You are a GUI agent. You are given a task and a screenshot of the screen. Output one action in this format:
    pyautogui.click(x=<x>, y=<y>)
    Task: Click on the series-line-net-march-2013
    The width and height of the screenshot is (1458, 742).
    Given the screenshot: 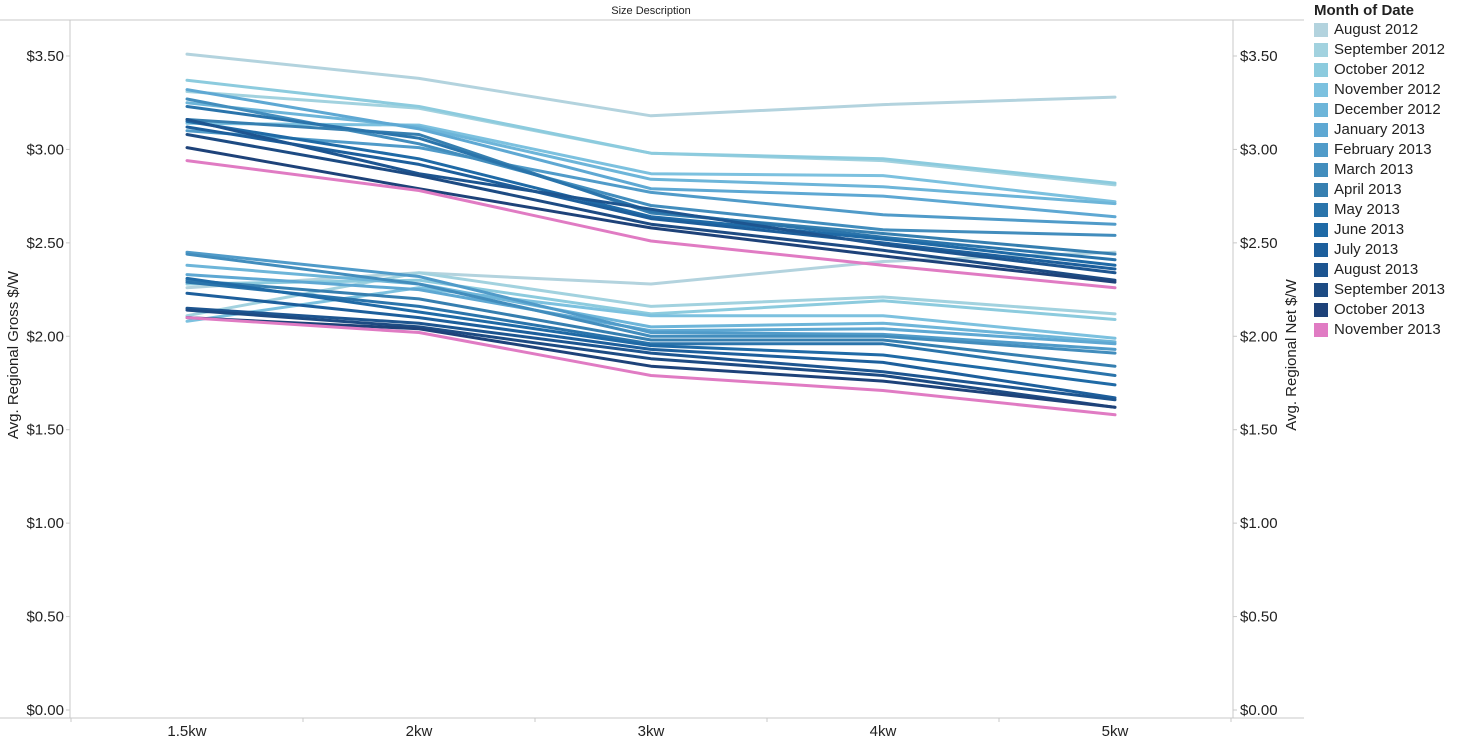 What is the action you would take?
    pyautogui.click(x=651, y=303)
    